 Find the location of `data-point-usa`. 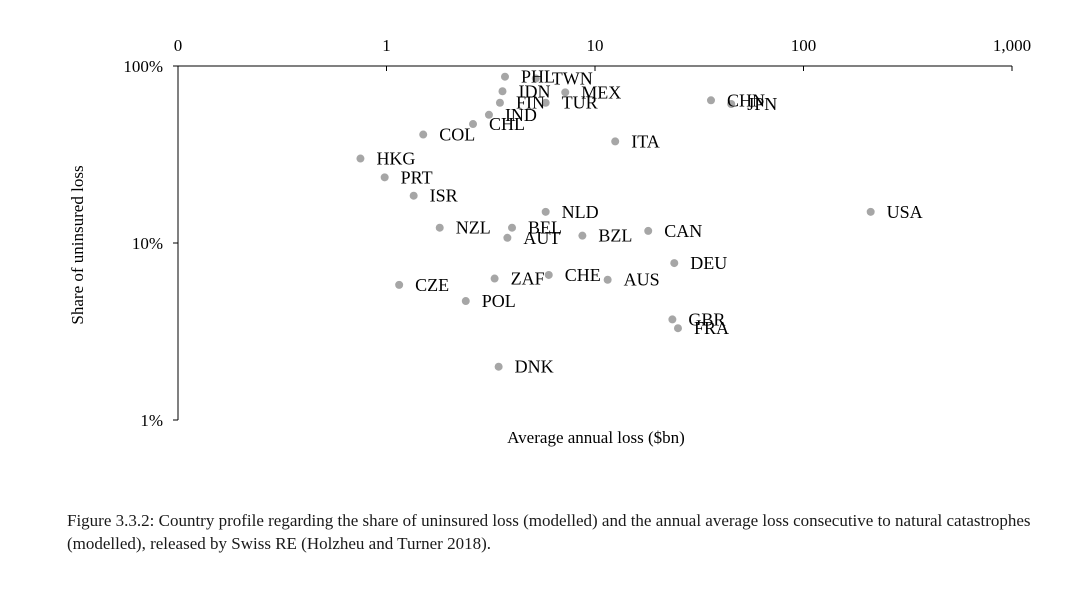

data-point-usa is located at coordinates (870, 211).